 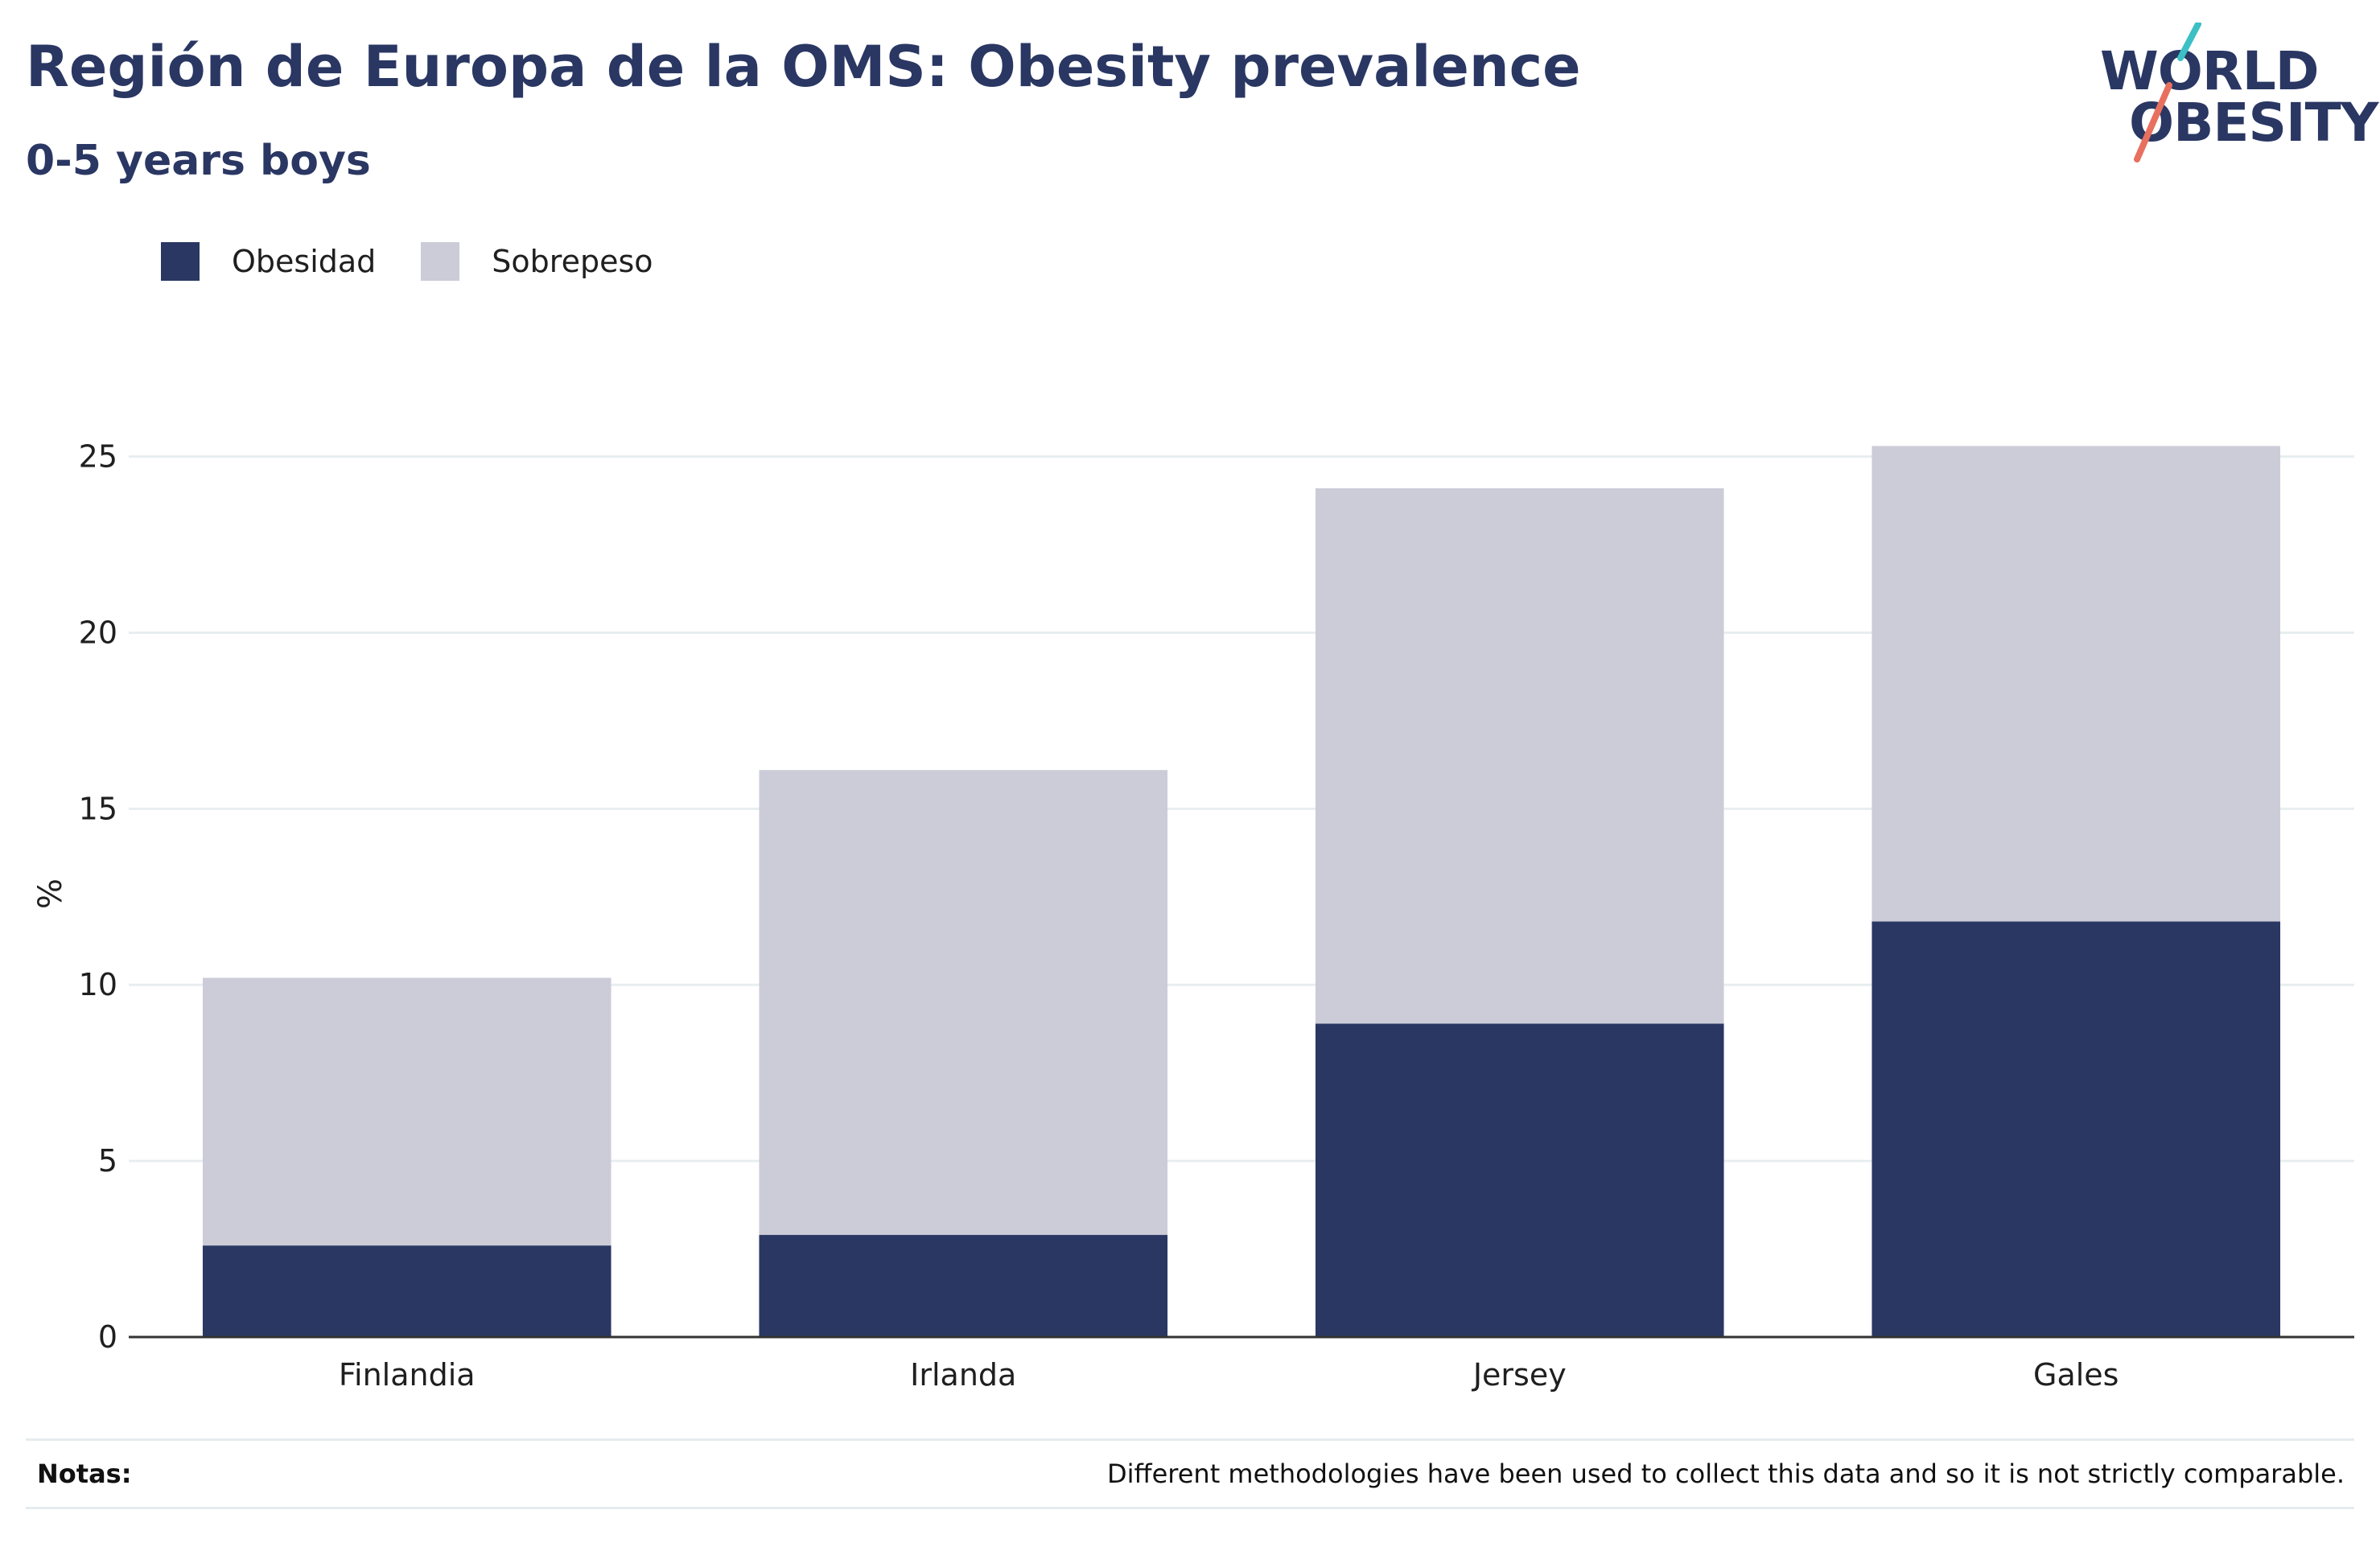 What do you see at coordinates (406, 1111) in the screenshot?
I see `bar-sobrepeso-finlandia` at bounding box center [406, 1111].